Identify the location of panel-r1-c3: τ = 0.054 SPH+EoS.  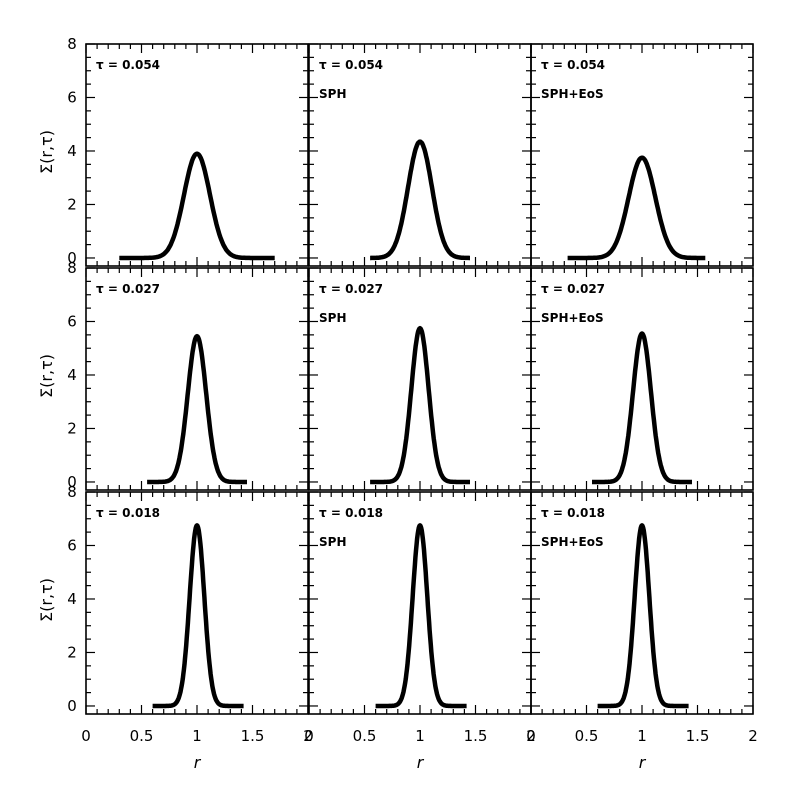
(642, 155).